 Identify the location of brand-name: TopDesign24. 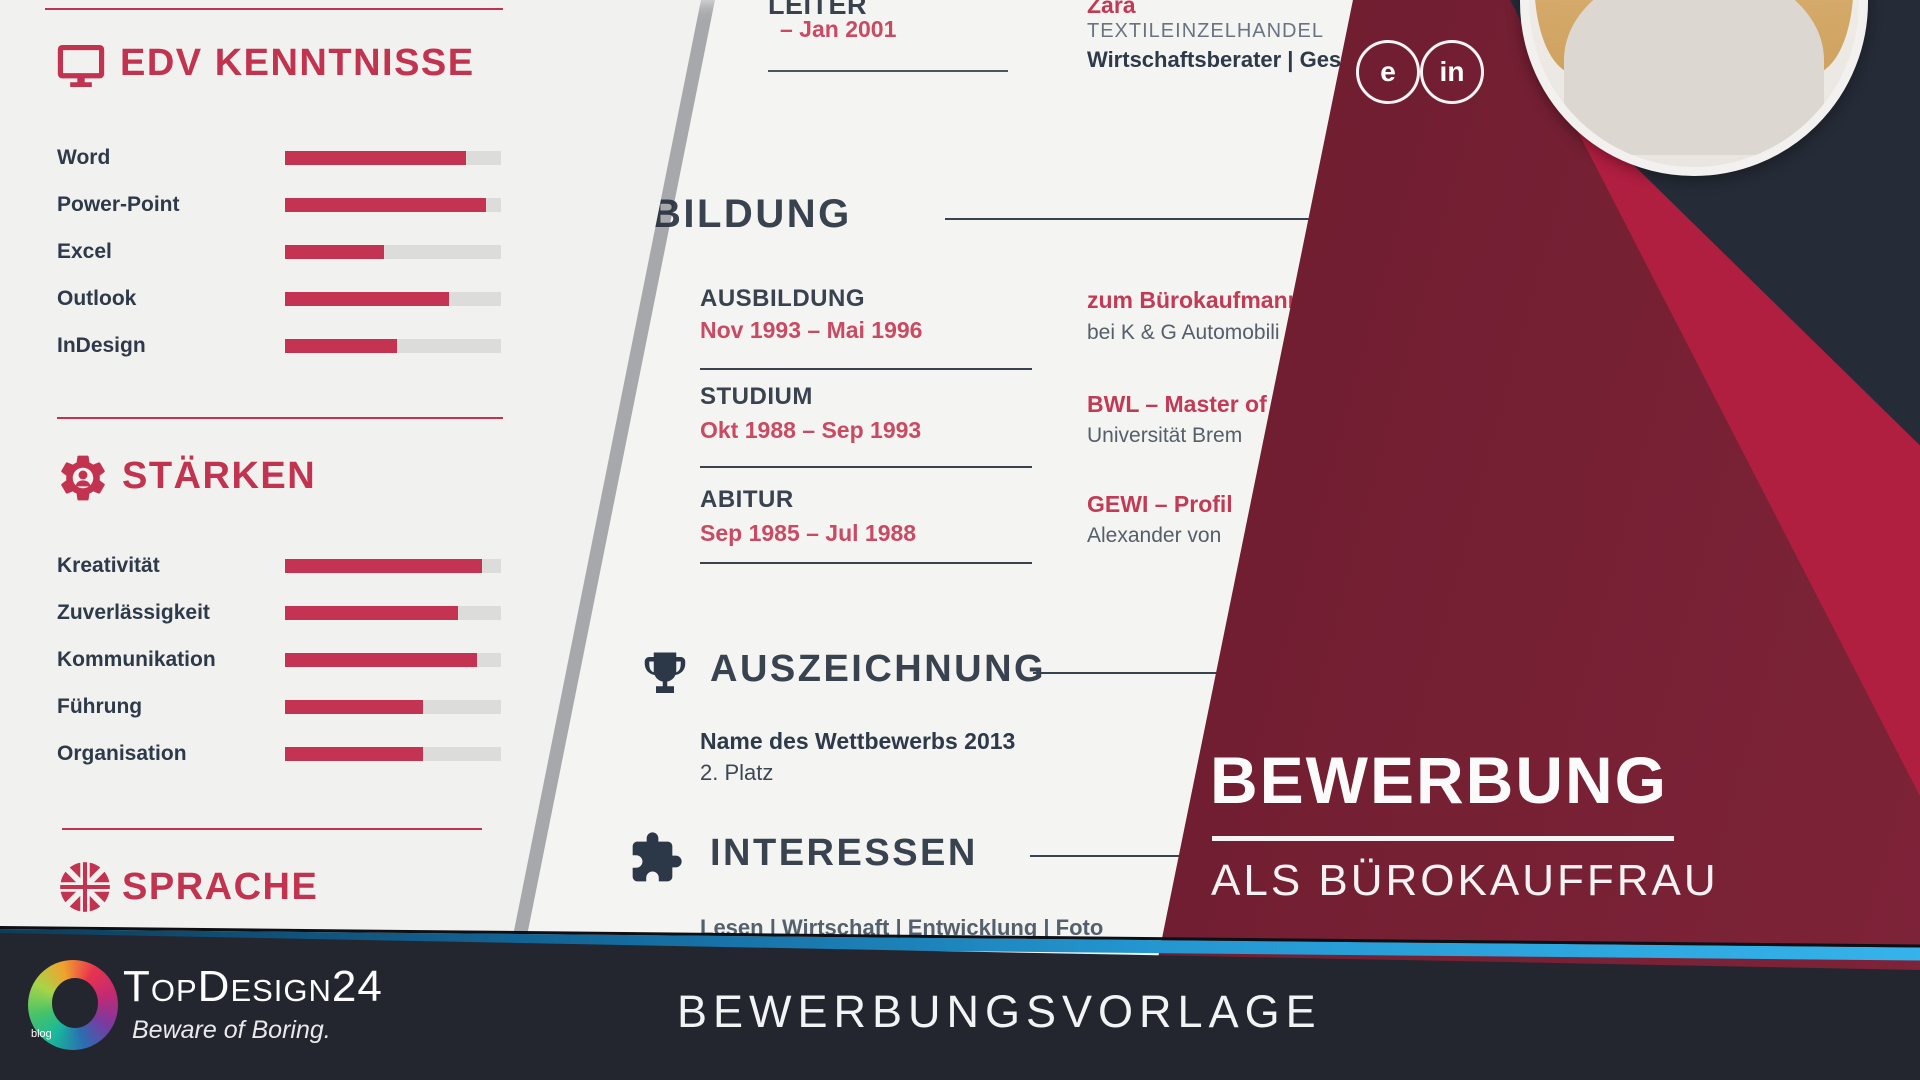
(253, 986).